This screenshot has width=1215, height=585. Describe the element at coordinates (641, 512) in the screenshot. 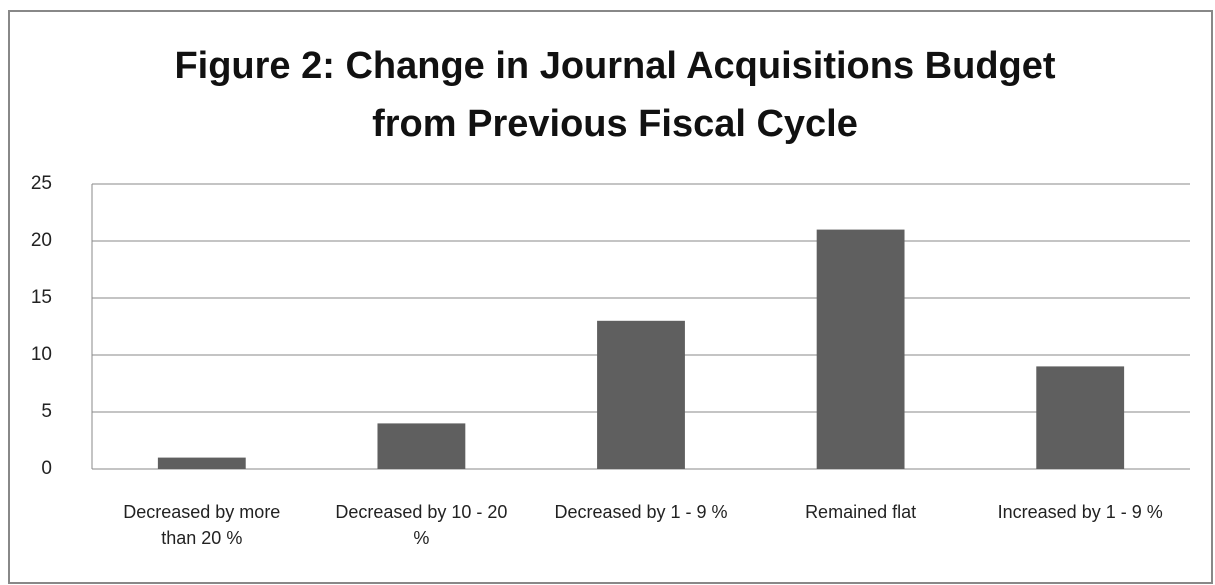

I see `x-tick-label: Decreased by 1 - 9 %` at that location.